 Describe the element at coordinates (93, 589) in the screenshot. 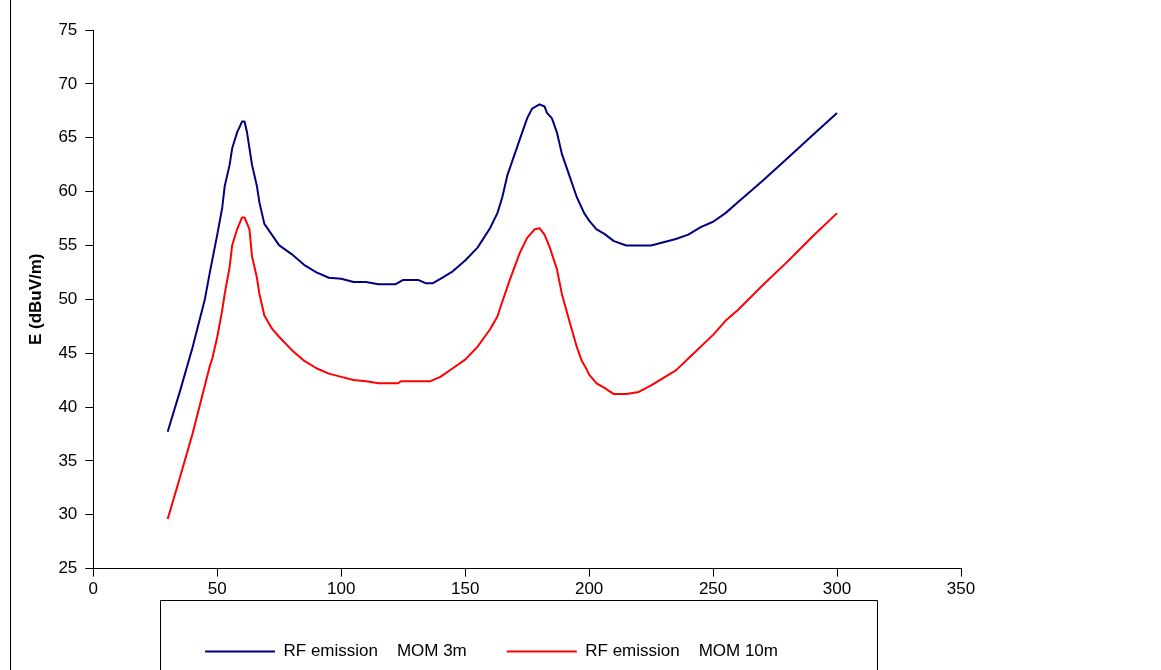

I see `x-tick-label: 0` at that location.